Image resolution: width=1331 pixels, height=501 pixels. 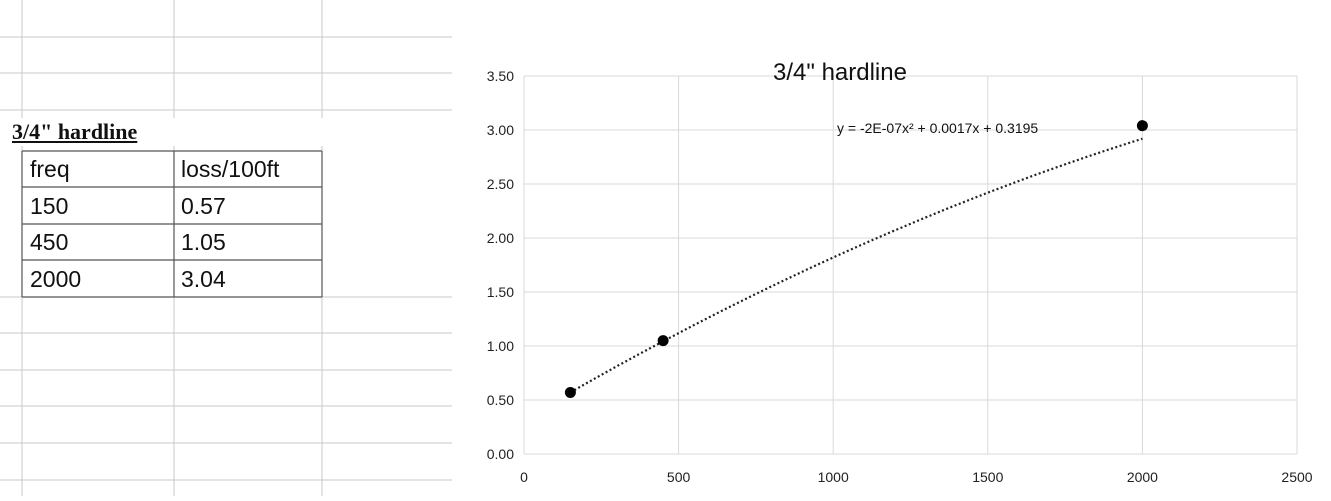 I want to click on x-tick-label: 1500, so click(x=987, y=477).